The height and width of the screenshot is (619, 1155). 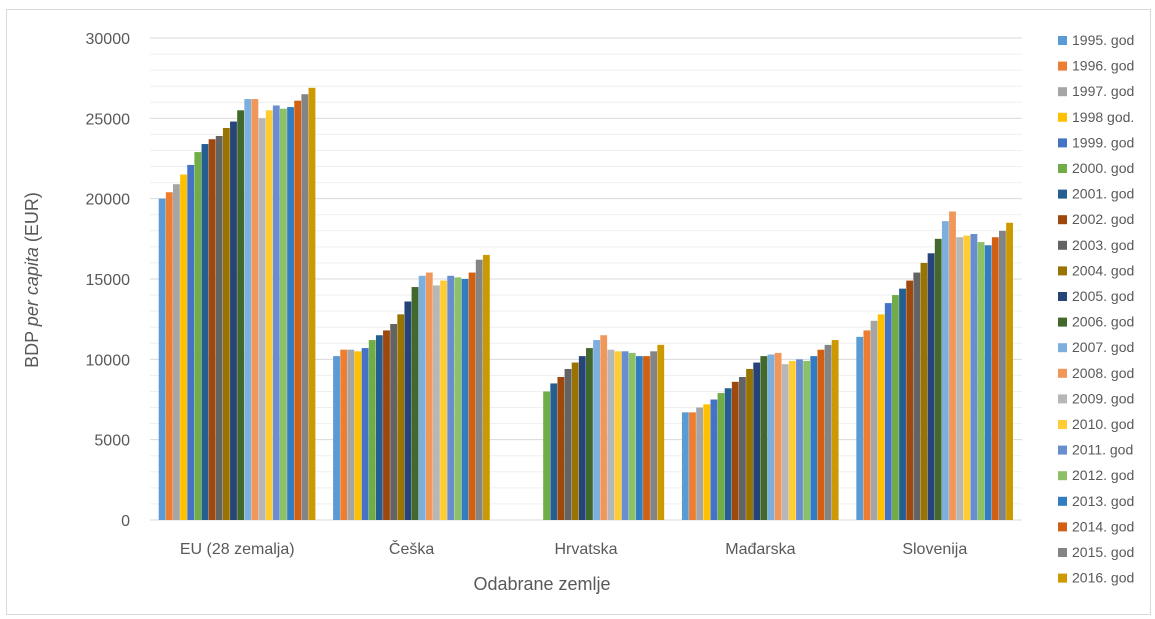 I want to click on x-tick-label: EU (28 zemalja), so click(x=237, y=549).